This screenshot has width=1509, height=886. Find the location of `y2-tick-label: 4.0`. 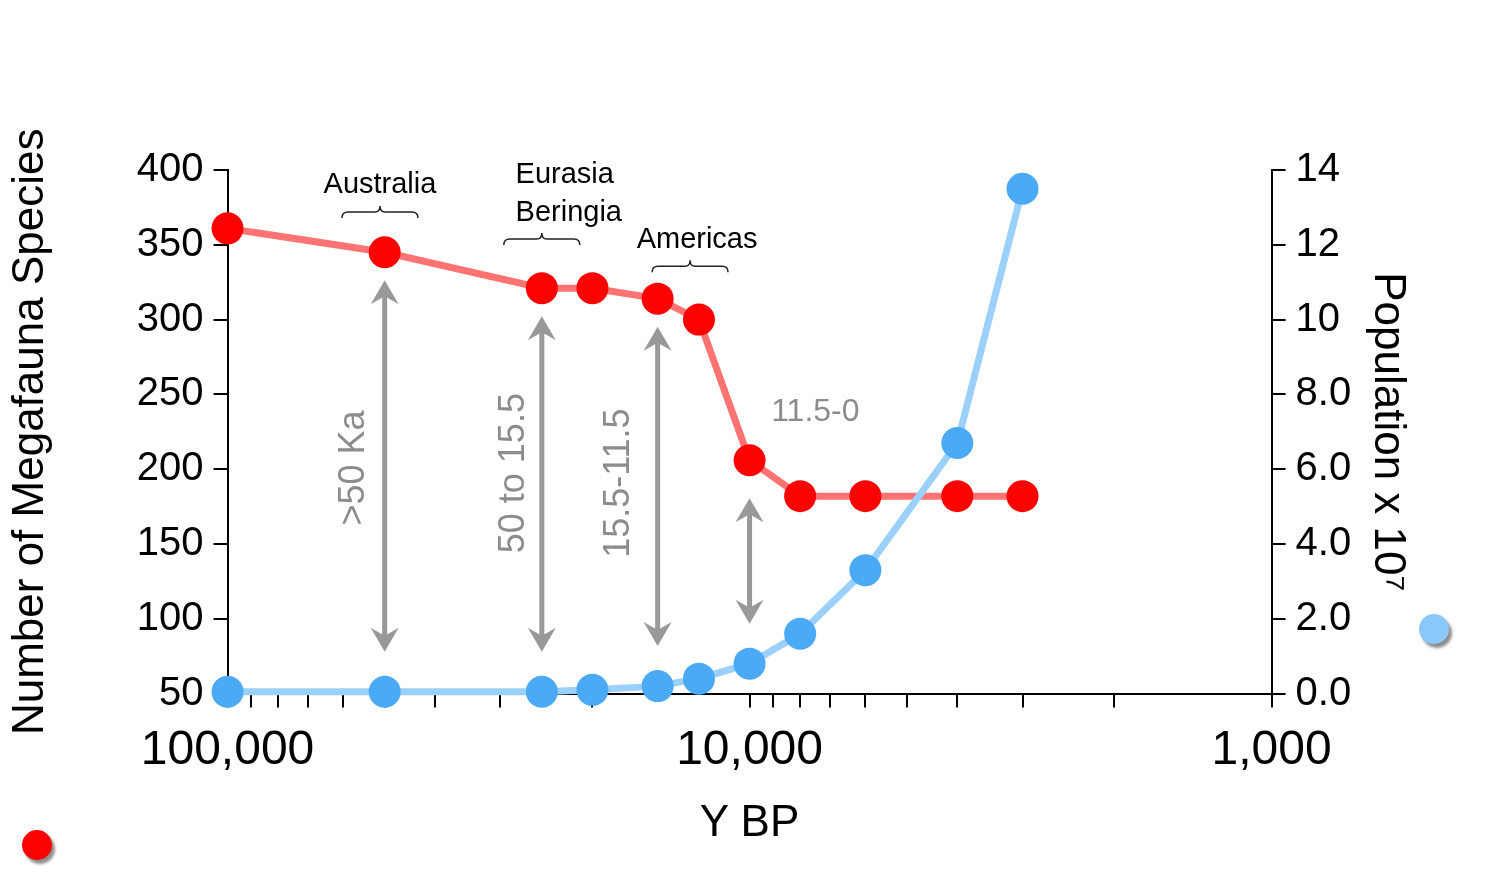

y2-tick-label: 4.0 is located at coordinates (1323, 541).